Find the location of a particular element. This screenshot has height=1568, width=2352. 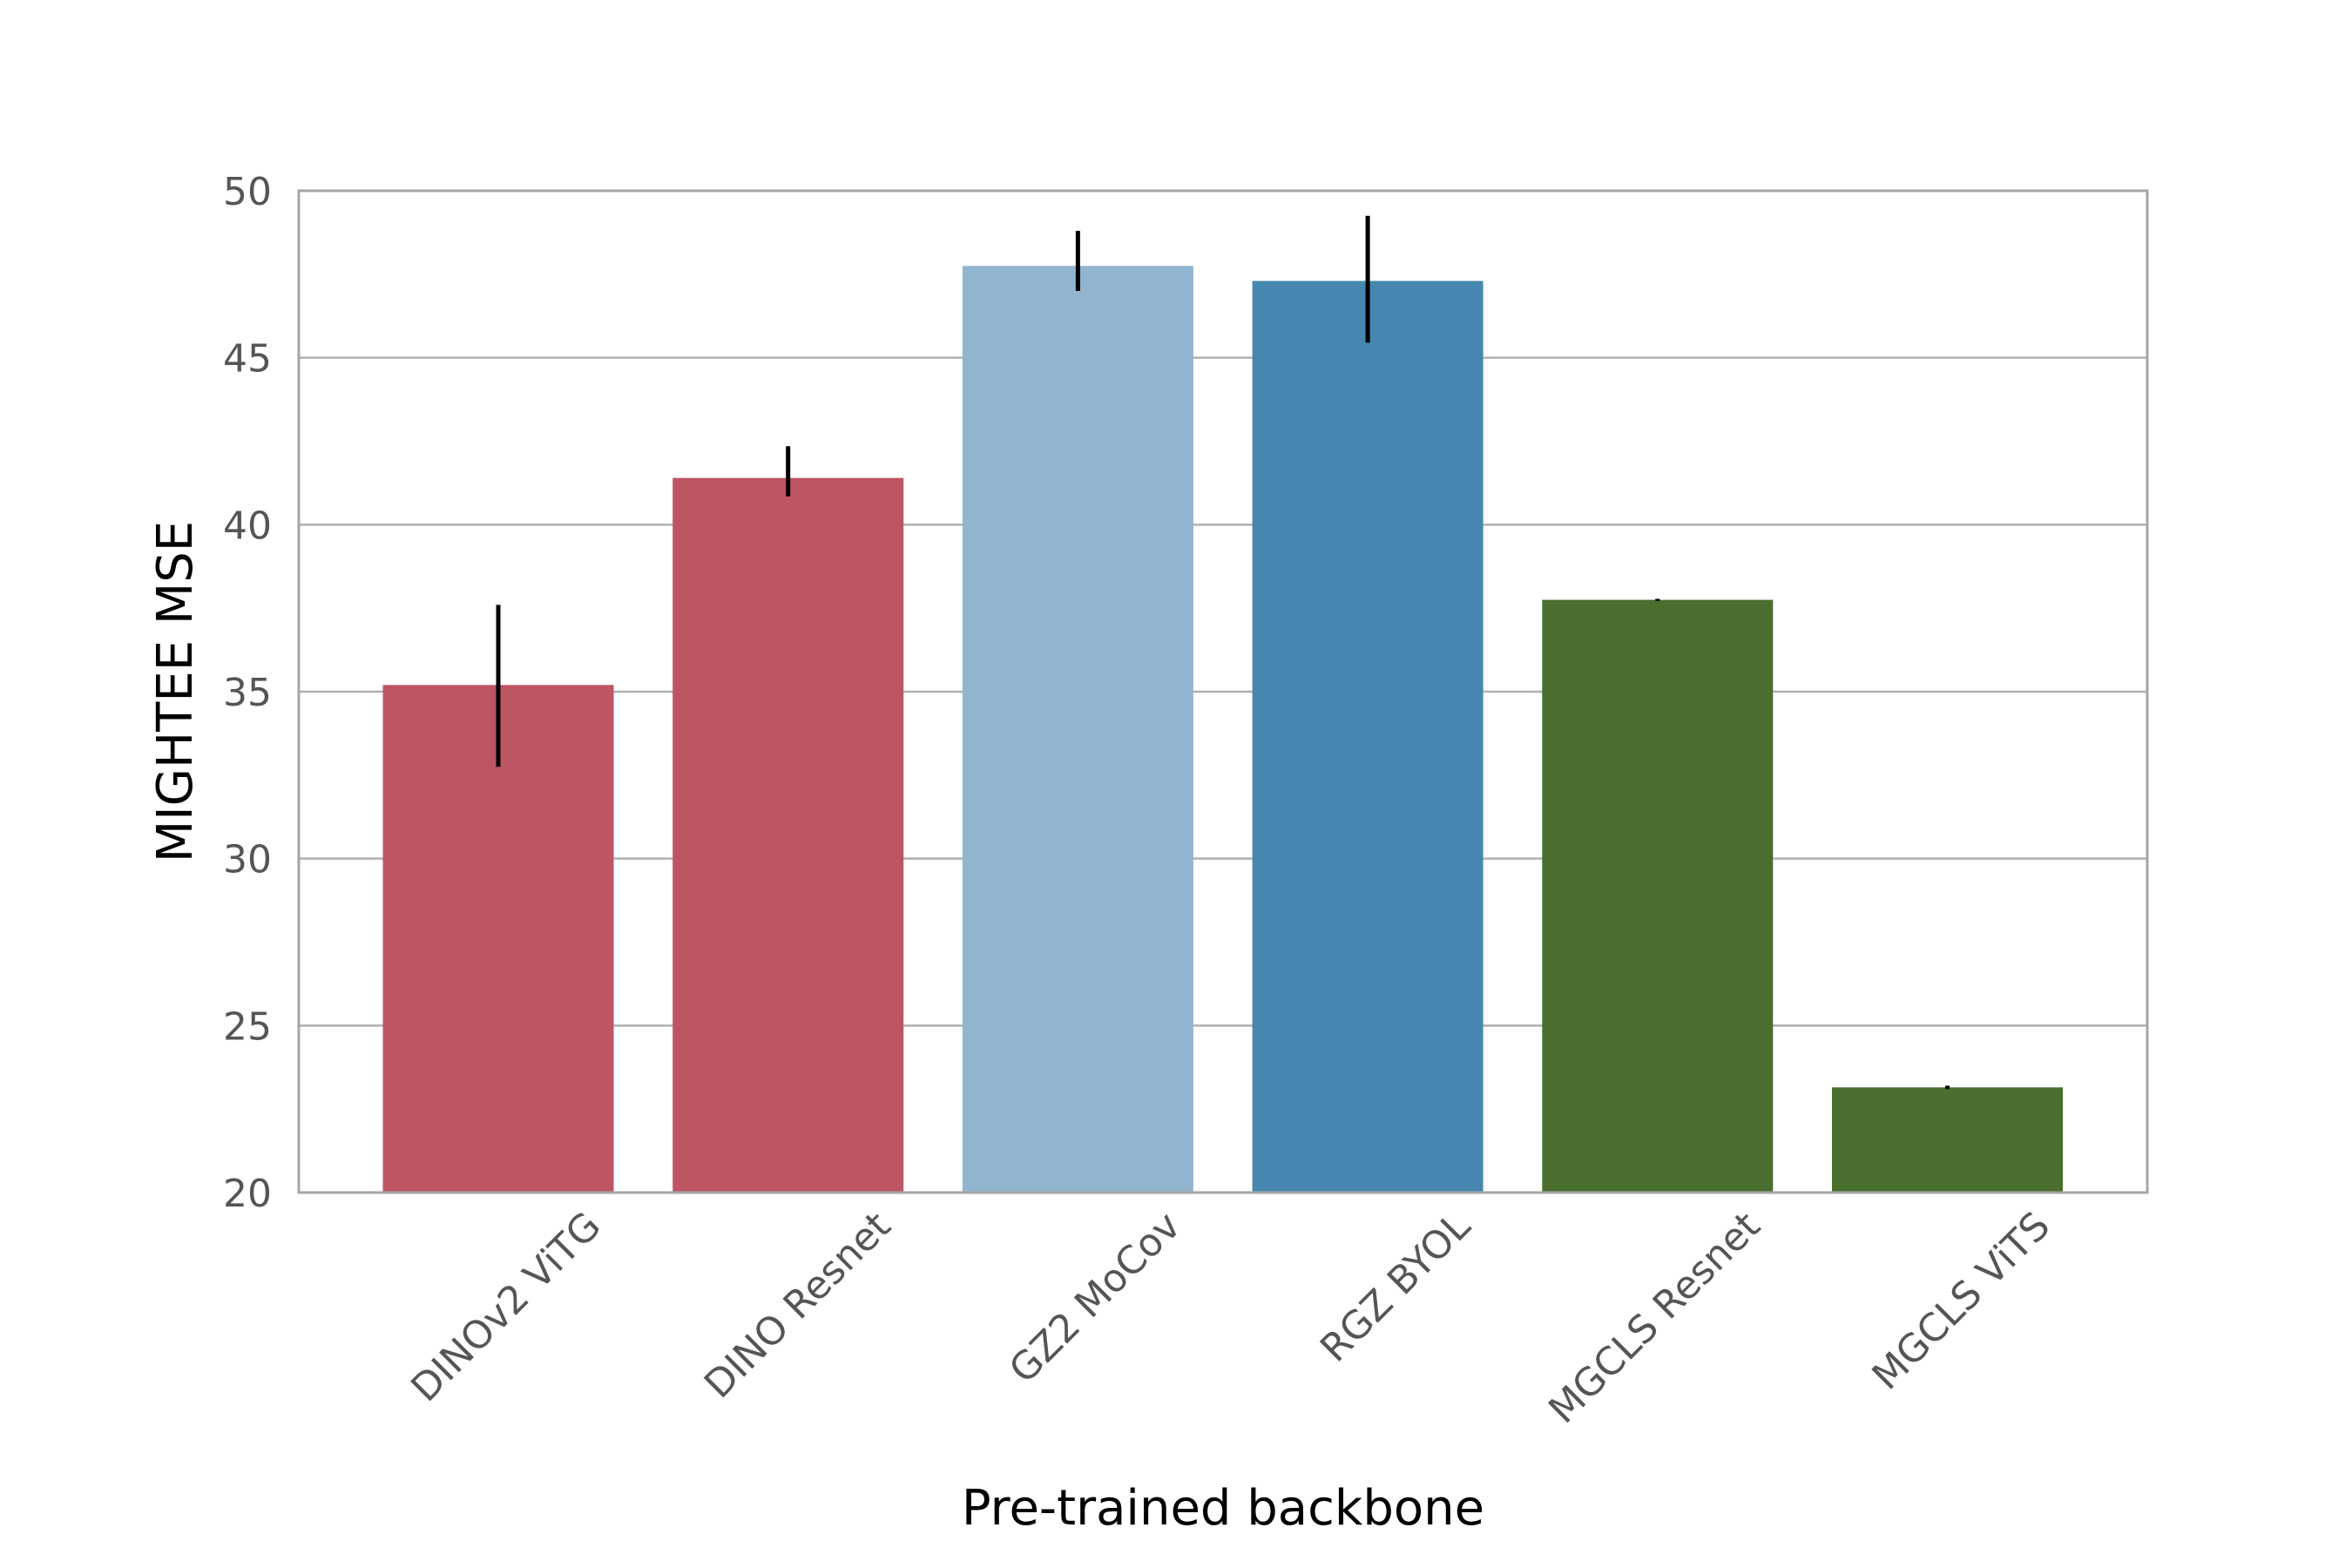

y-tick-label: 20 is located at coordinates (247, 1194).